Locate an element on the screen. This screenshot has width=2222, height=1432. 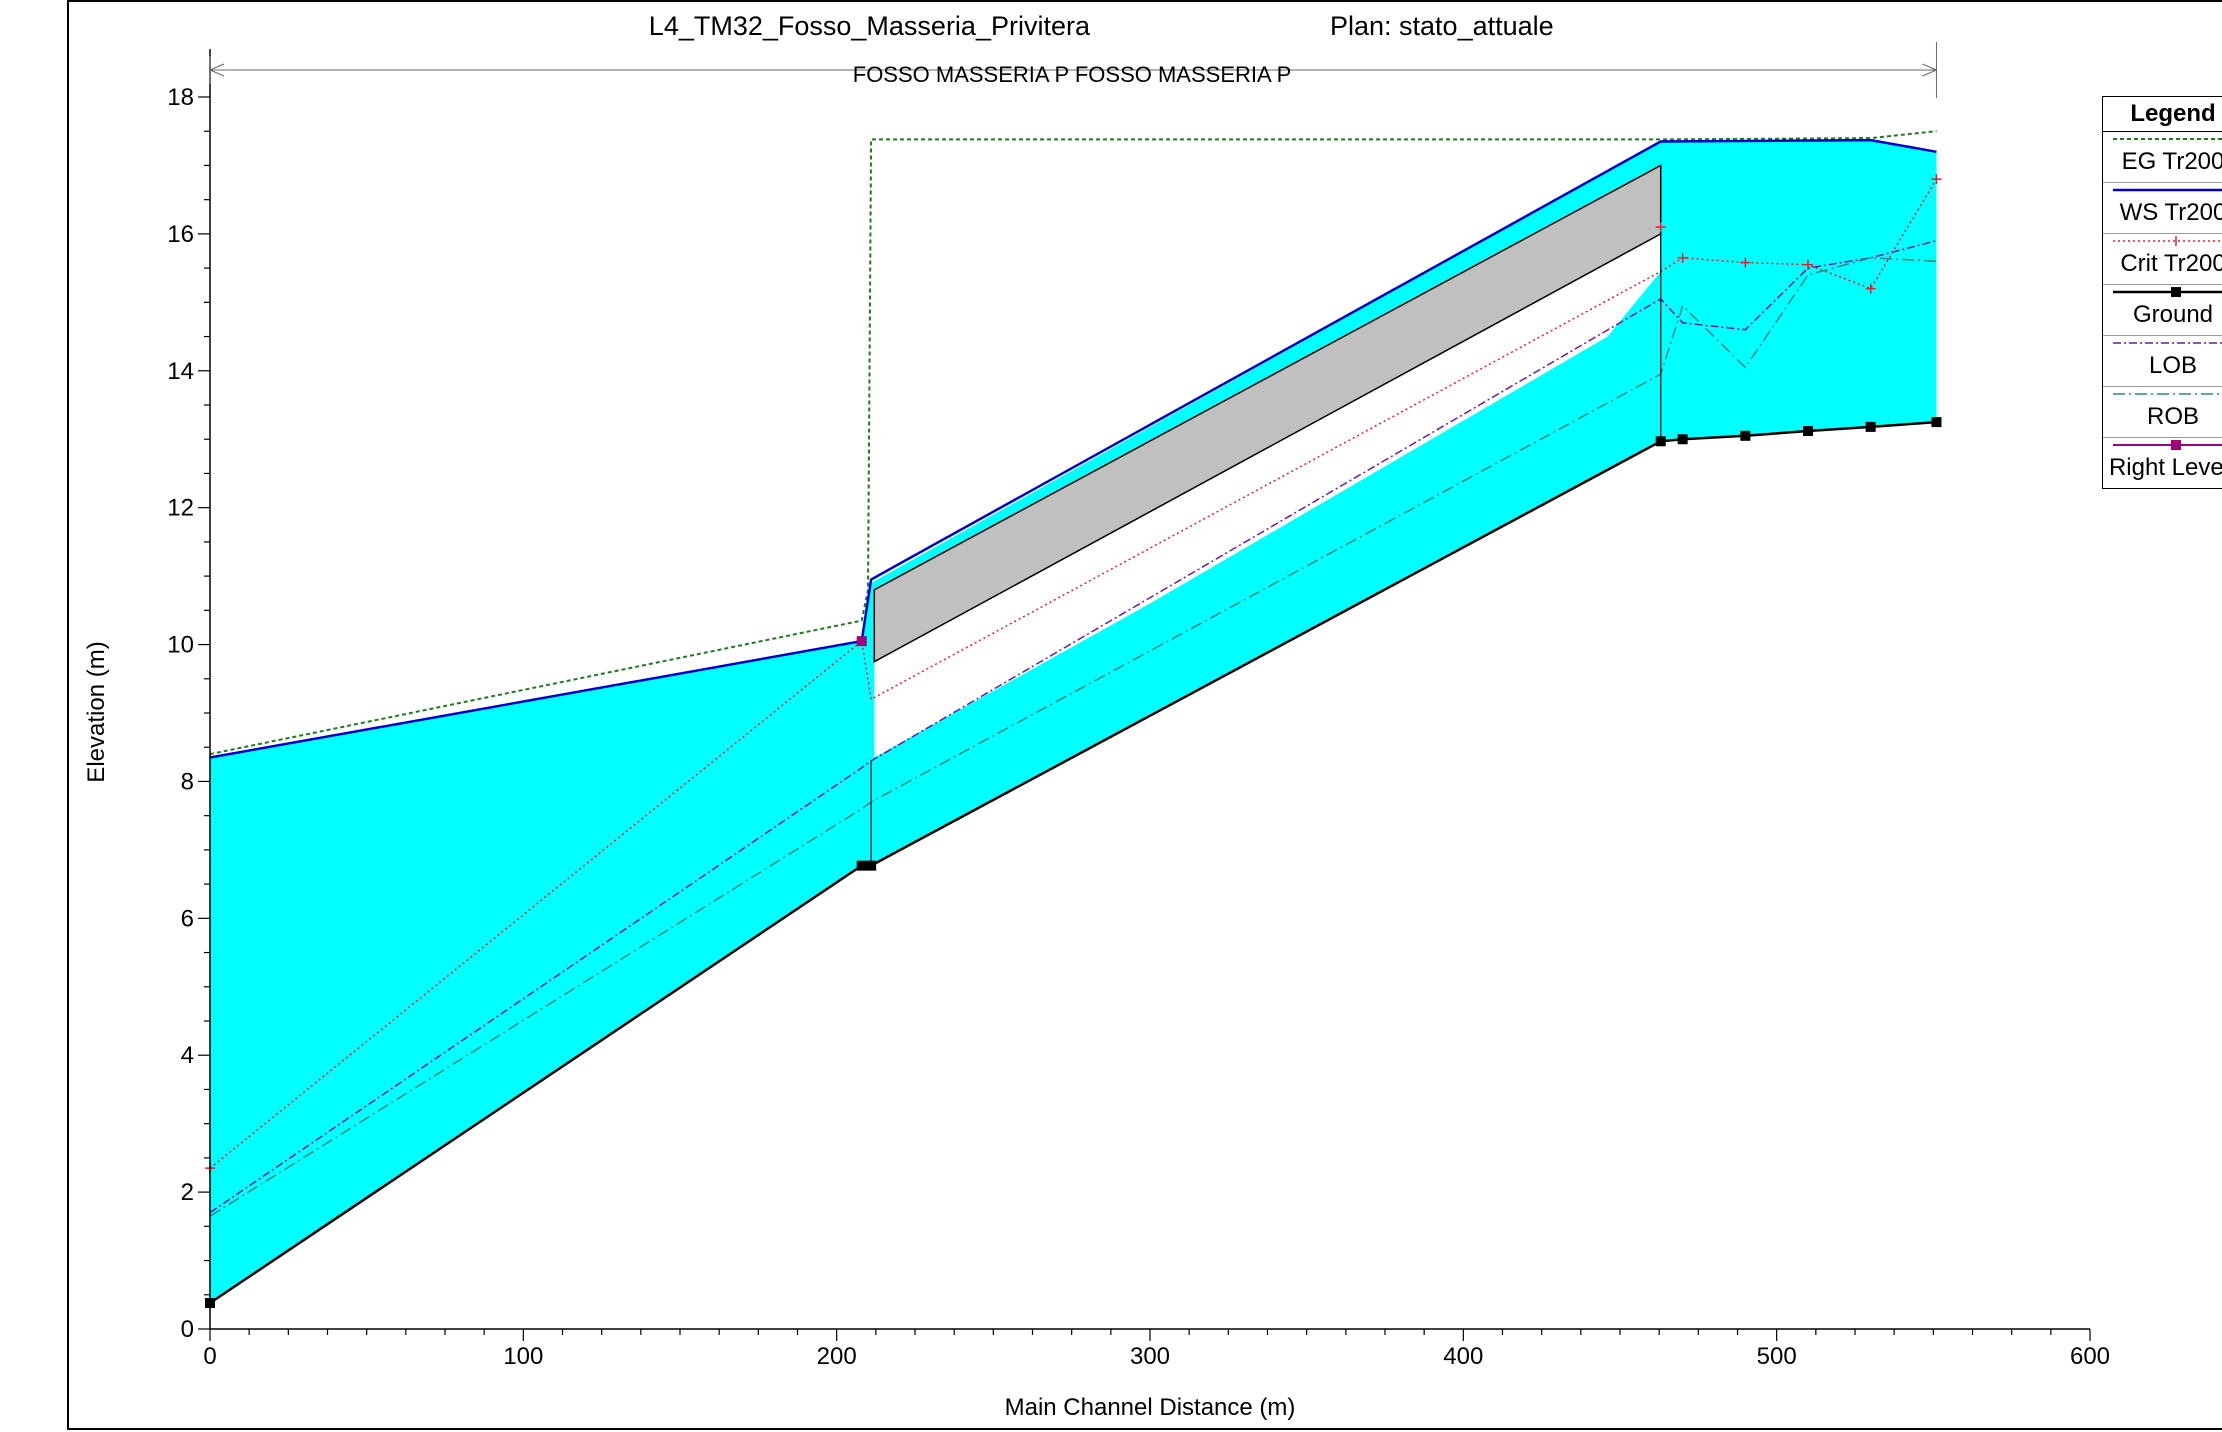
x-axis-label: Main Channel Distance (m) is located at coordinates (1150, 1407).